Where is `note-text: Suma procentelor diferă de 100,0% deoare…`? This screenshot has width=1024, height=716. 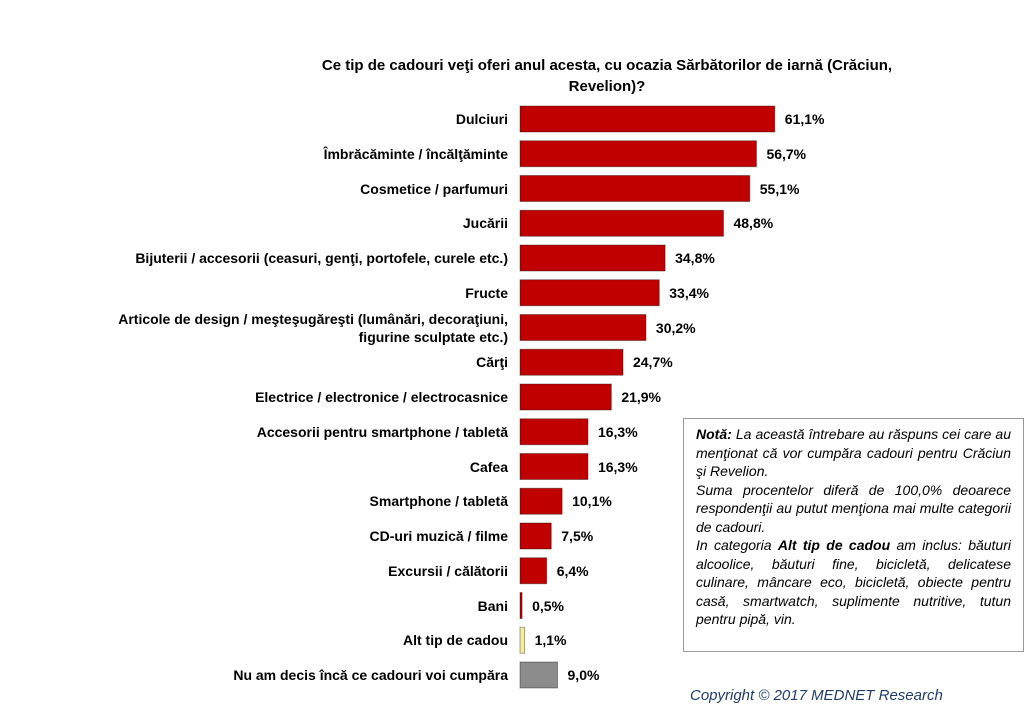
note-text: Suma procentelor diferă de 100,0% deoare… is located at coordinates (853, 508).